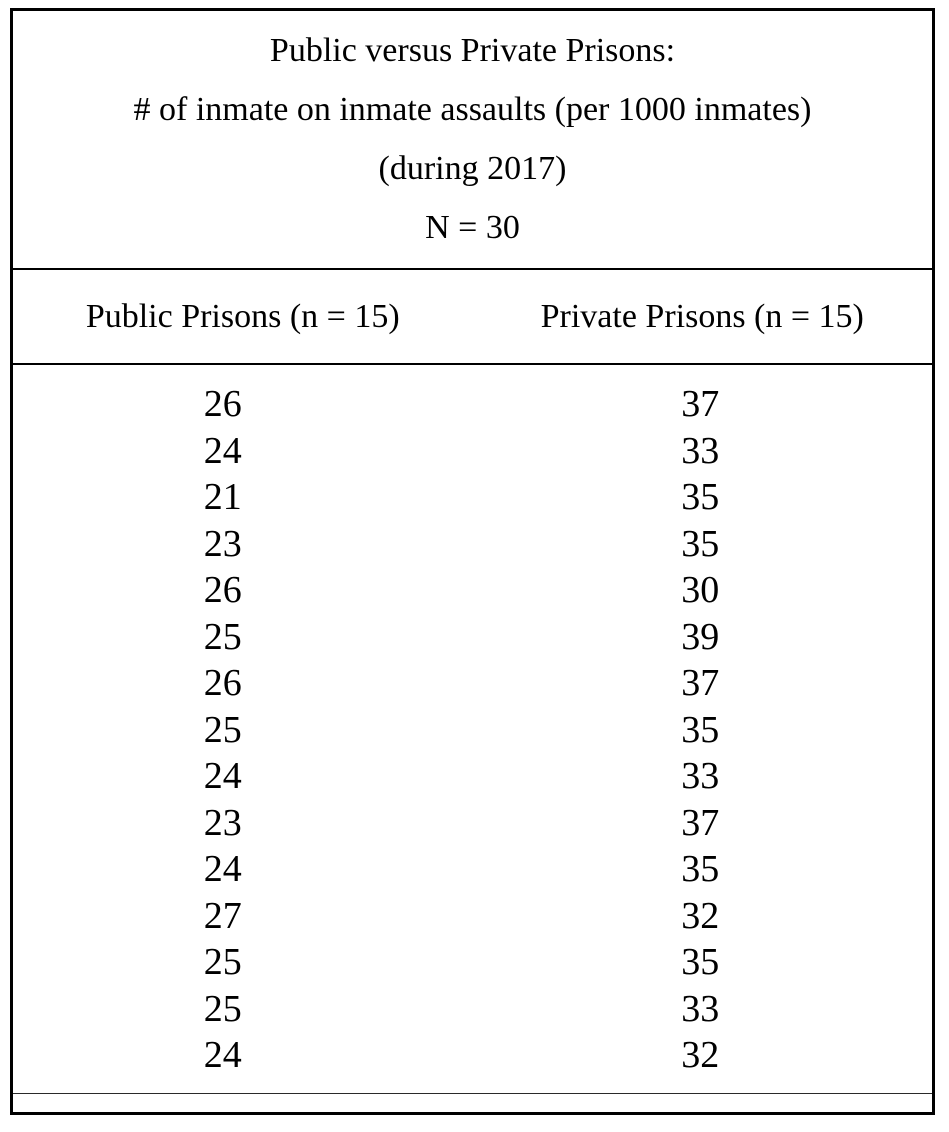 The width and height of the screenshot is (949, 1132). Describe the element at coordinates (222, 497) in the screenshot. I see `value-cell: 21` at that location.